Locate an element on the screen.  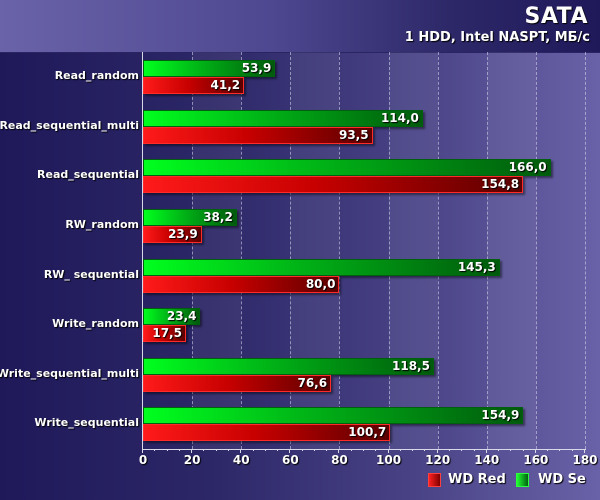
bar-wd-red: 17,5 is located at coordinates (164, 334).